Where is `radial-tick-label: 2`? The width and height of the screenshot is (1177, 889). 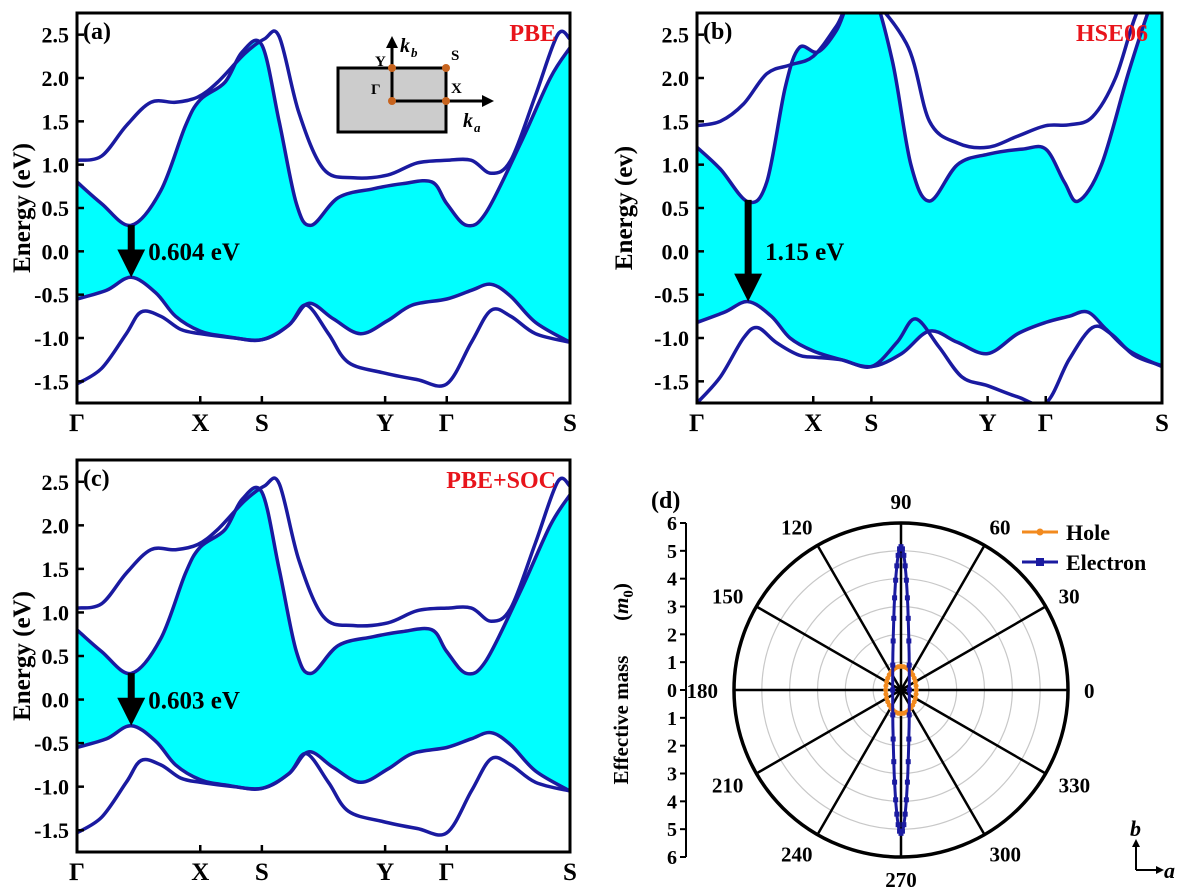
radial-tick-label: 2 is located at coordinates (672, 747).